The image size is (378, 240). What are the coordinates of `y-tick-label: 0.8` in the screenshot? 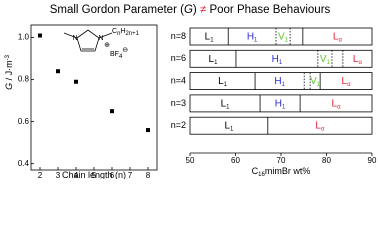 It's located at (24, 79).